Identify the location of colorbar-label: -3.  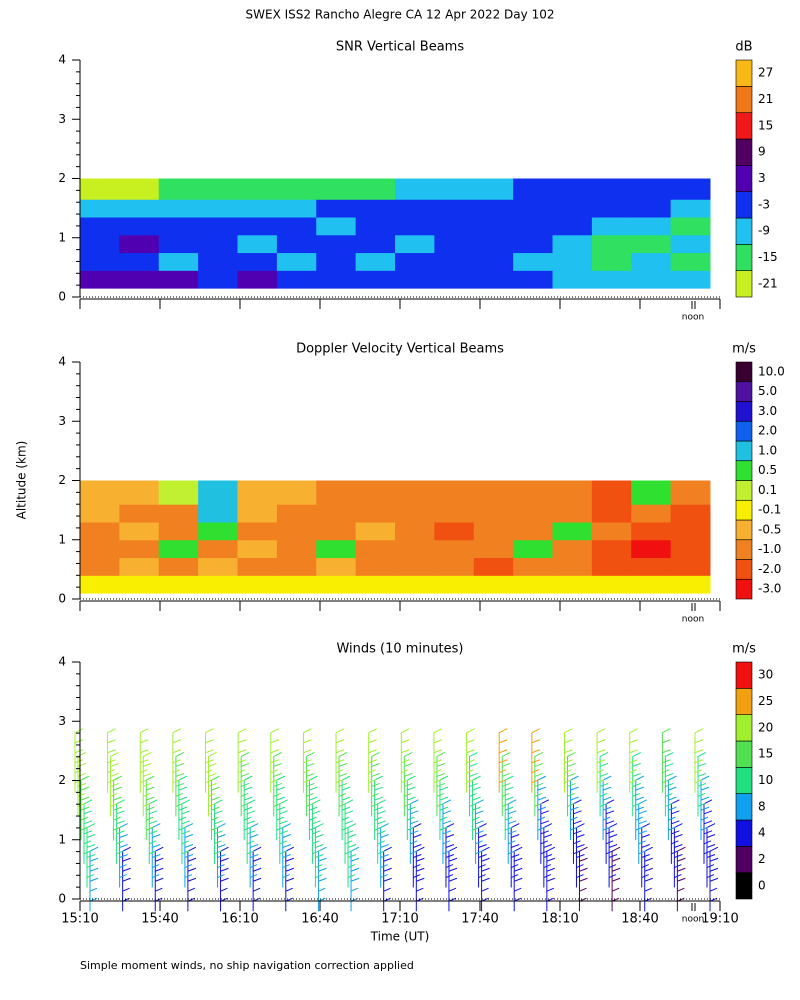
(764, 204).